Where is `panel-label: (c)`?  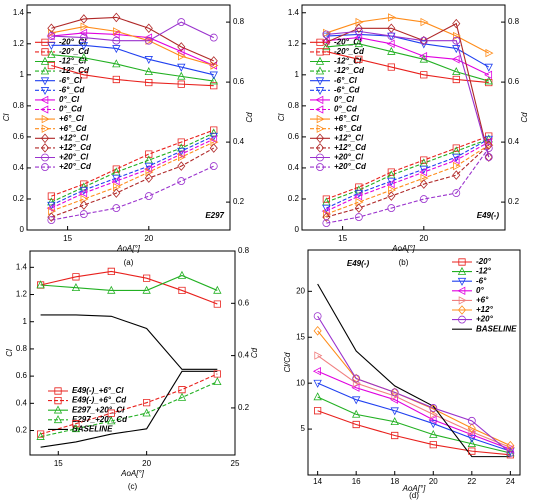 panel-label: (c) is located at coordinates (133, 486).